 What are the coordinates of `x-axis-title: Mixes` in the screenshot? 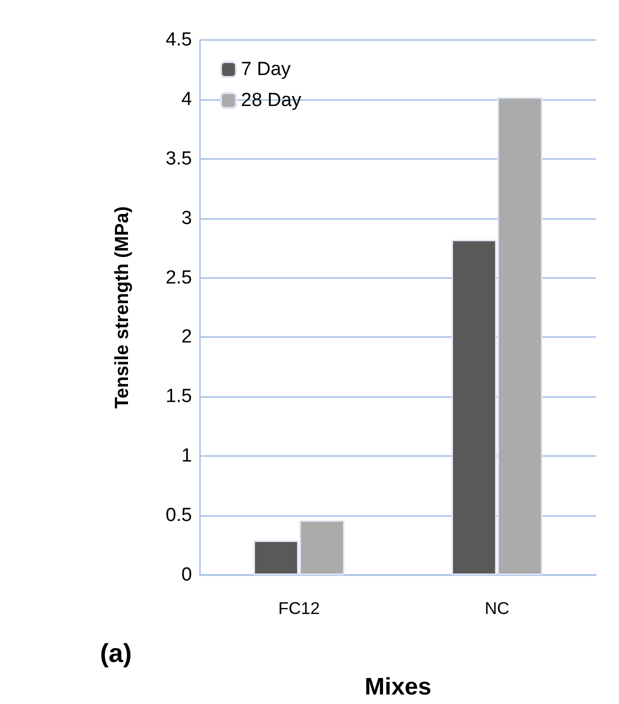 It's located at (398, 687).